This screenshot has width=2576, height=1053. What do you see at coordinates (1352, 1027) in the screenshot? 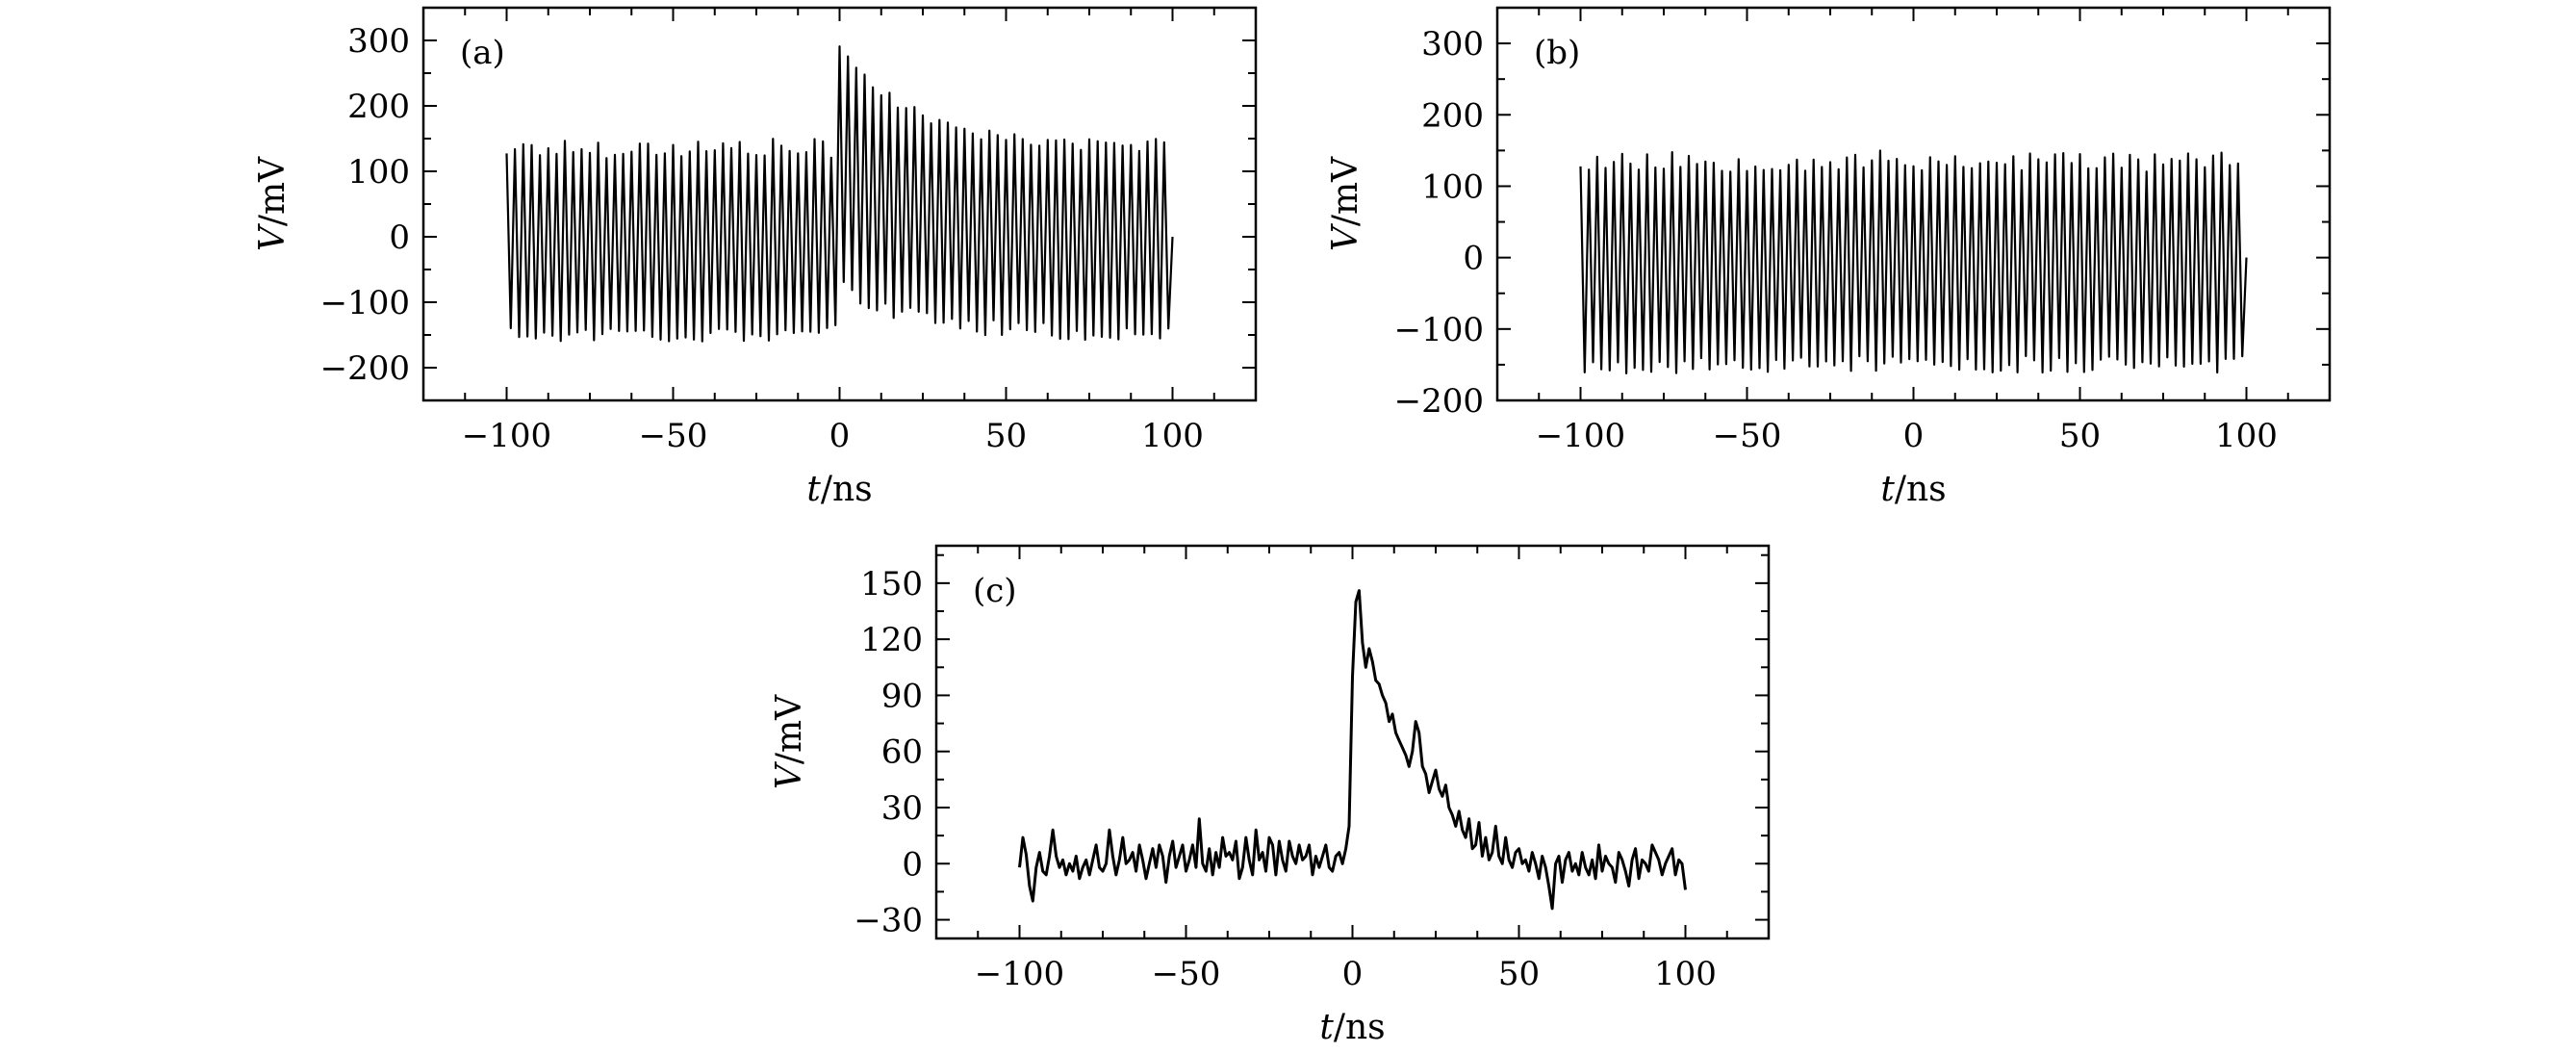
I see `x-axis-label-c: t/ns` at bounding box center [1352, 1027].